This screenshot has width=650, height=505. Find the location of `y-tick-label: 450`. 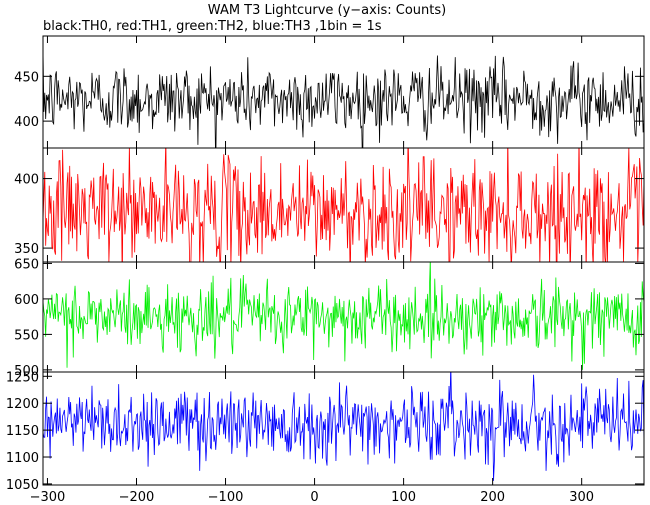

y-tick-label: 450 is located at coordinates (26, 77).